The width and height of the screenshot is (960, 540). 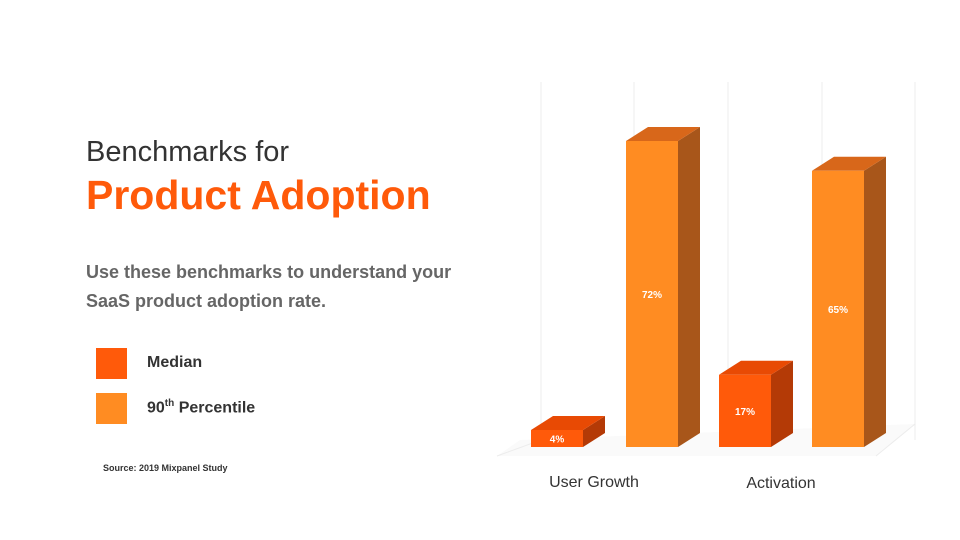 I want to click on bar-user-growth-90th-top, so click(x=663, y=134).